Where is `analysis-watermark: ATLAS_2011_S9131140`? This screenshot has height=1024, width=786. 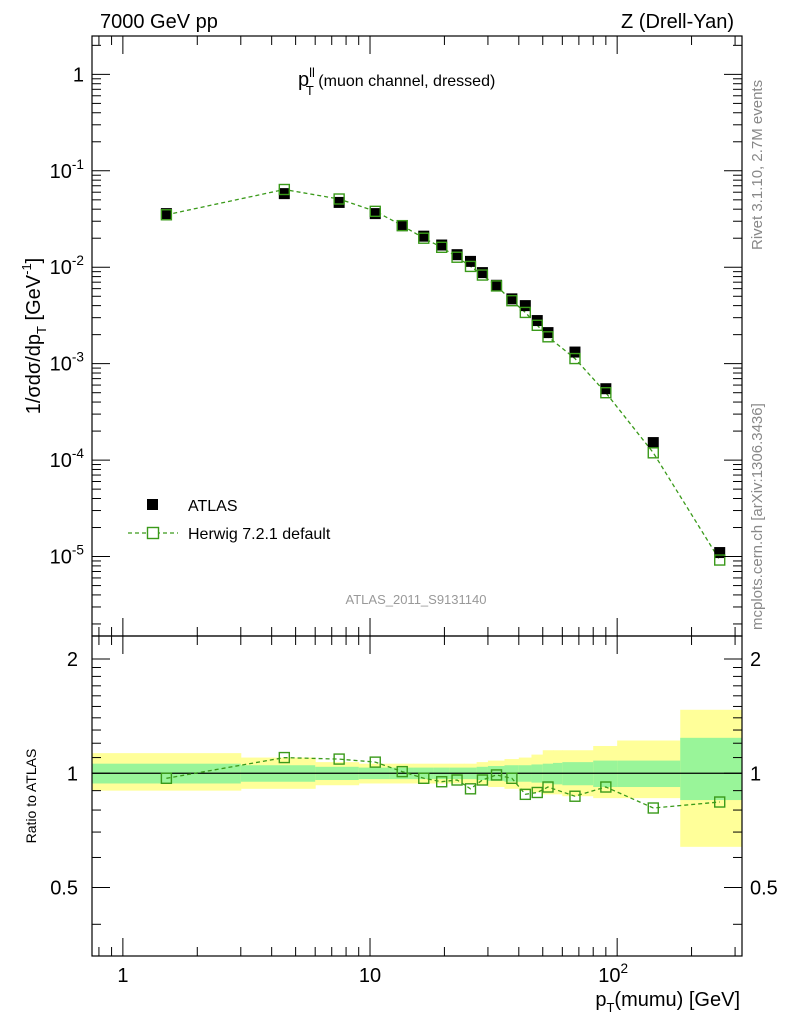
analysis-watermark: ATLAS_2011_S9131140 is located at coordinates (416, 599).